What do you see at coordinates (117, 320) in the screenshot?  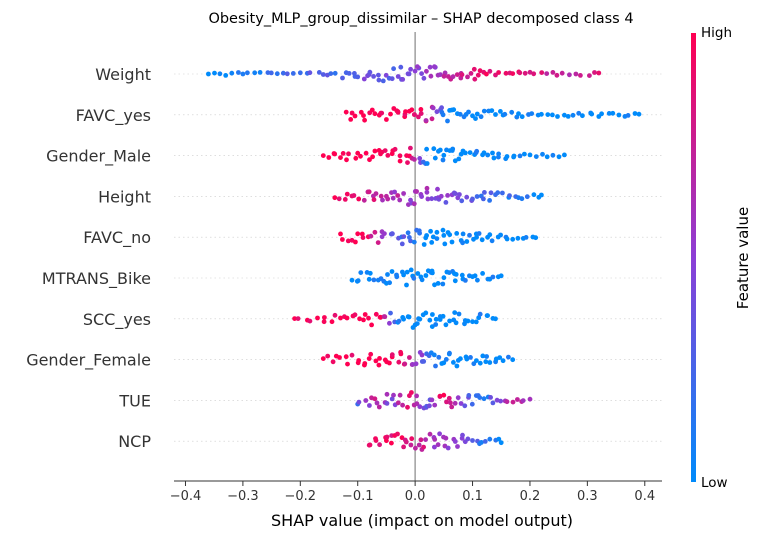 I see `feature-label: SCC_yes` at bounding box center [117, 320].